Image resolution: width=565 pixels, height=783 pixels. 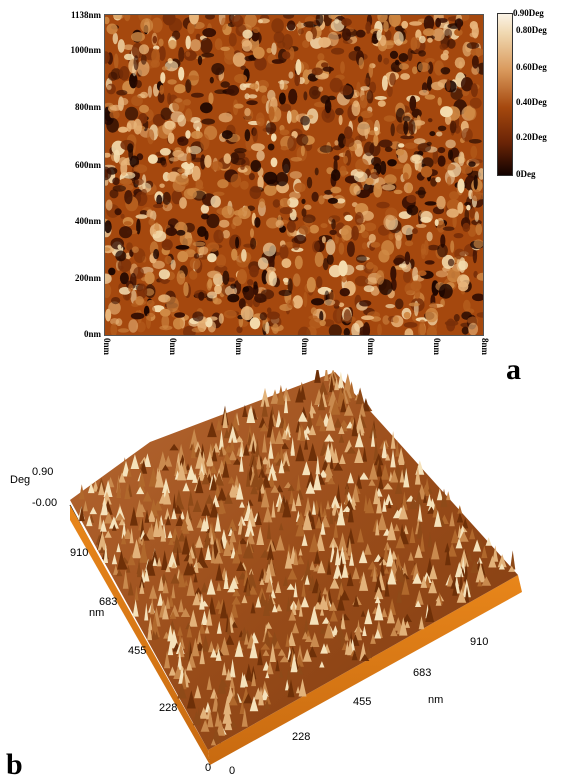 I want to click on y-tick: 1000nm, so click(x=85, y=50).